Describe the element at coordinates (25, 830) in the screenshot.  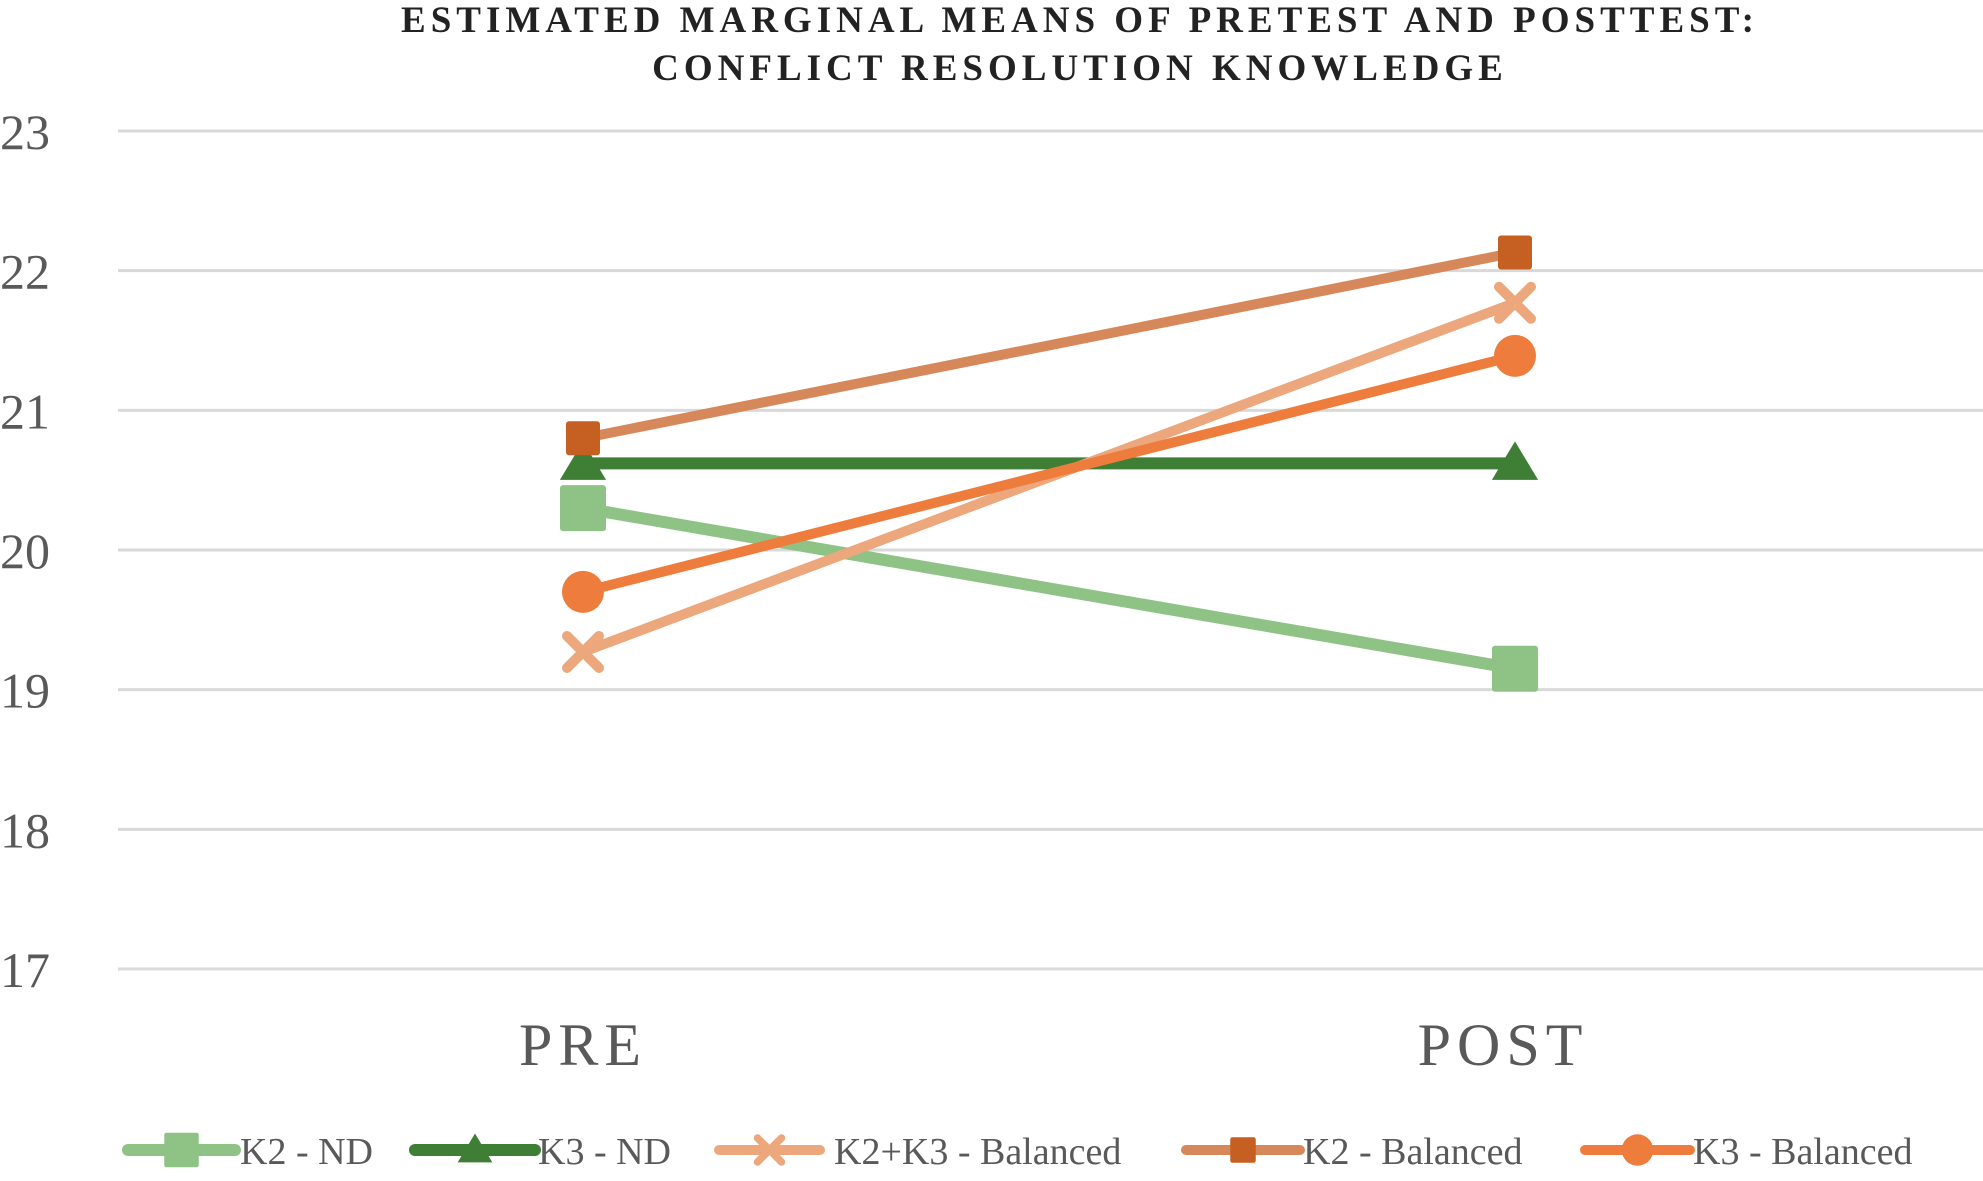
I see `y-tick-label: 18` at that location.